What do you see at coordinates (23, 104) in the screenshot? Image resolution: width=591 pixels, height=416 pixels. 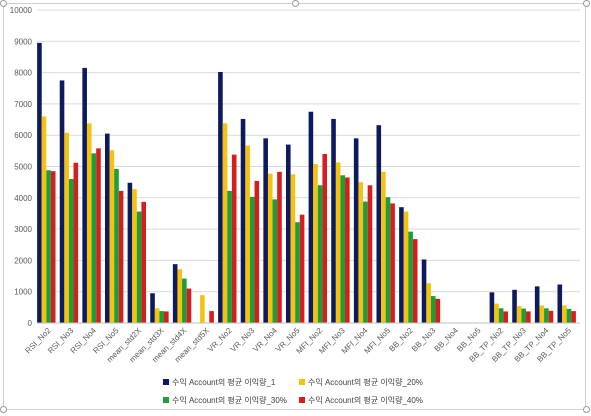 I see `y-tick-label: 7000` at bounding box center [23, 104].